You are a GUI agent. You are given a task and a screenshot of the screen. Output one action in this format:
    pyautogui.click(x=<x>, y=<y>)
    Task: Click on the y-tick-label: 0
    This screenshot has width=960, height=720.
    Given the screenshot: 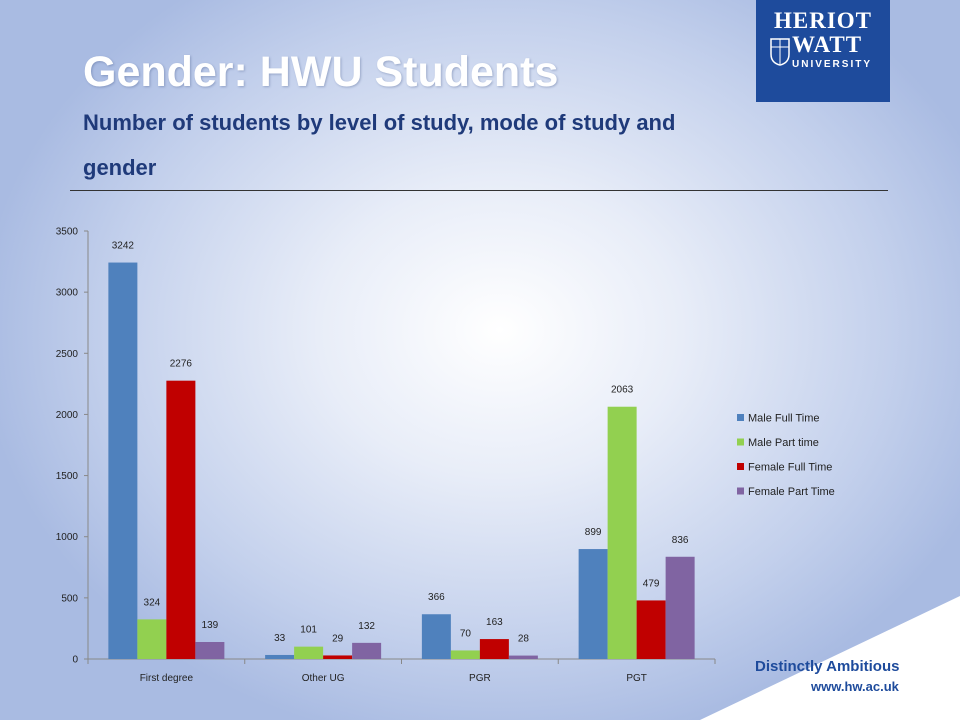 What is the action you would take?
    pyautogui.click(x=75, y=660)
    